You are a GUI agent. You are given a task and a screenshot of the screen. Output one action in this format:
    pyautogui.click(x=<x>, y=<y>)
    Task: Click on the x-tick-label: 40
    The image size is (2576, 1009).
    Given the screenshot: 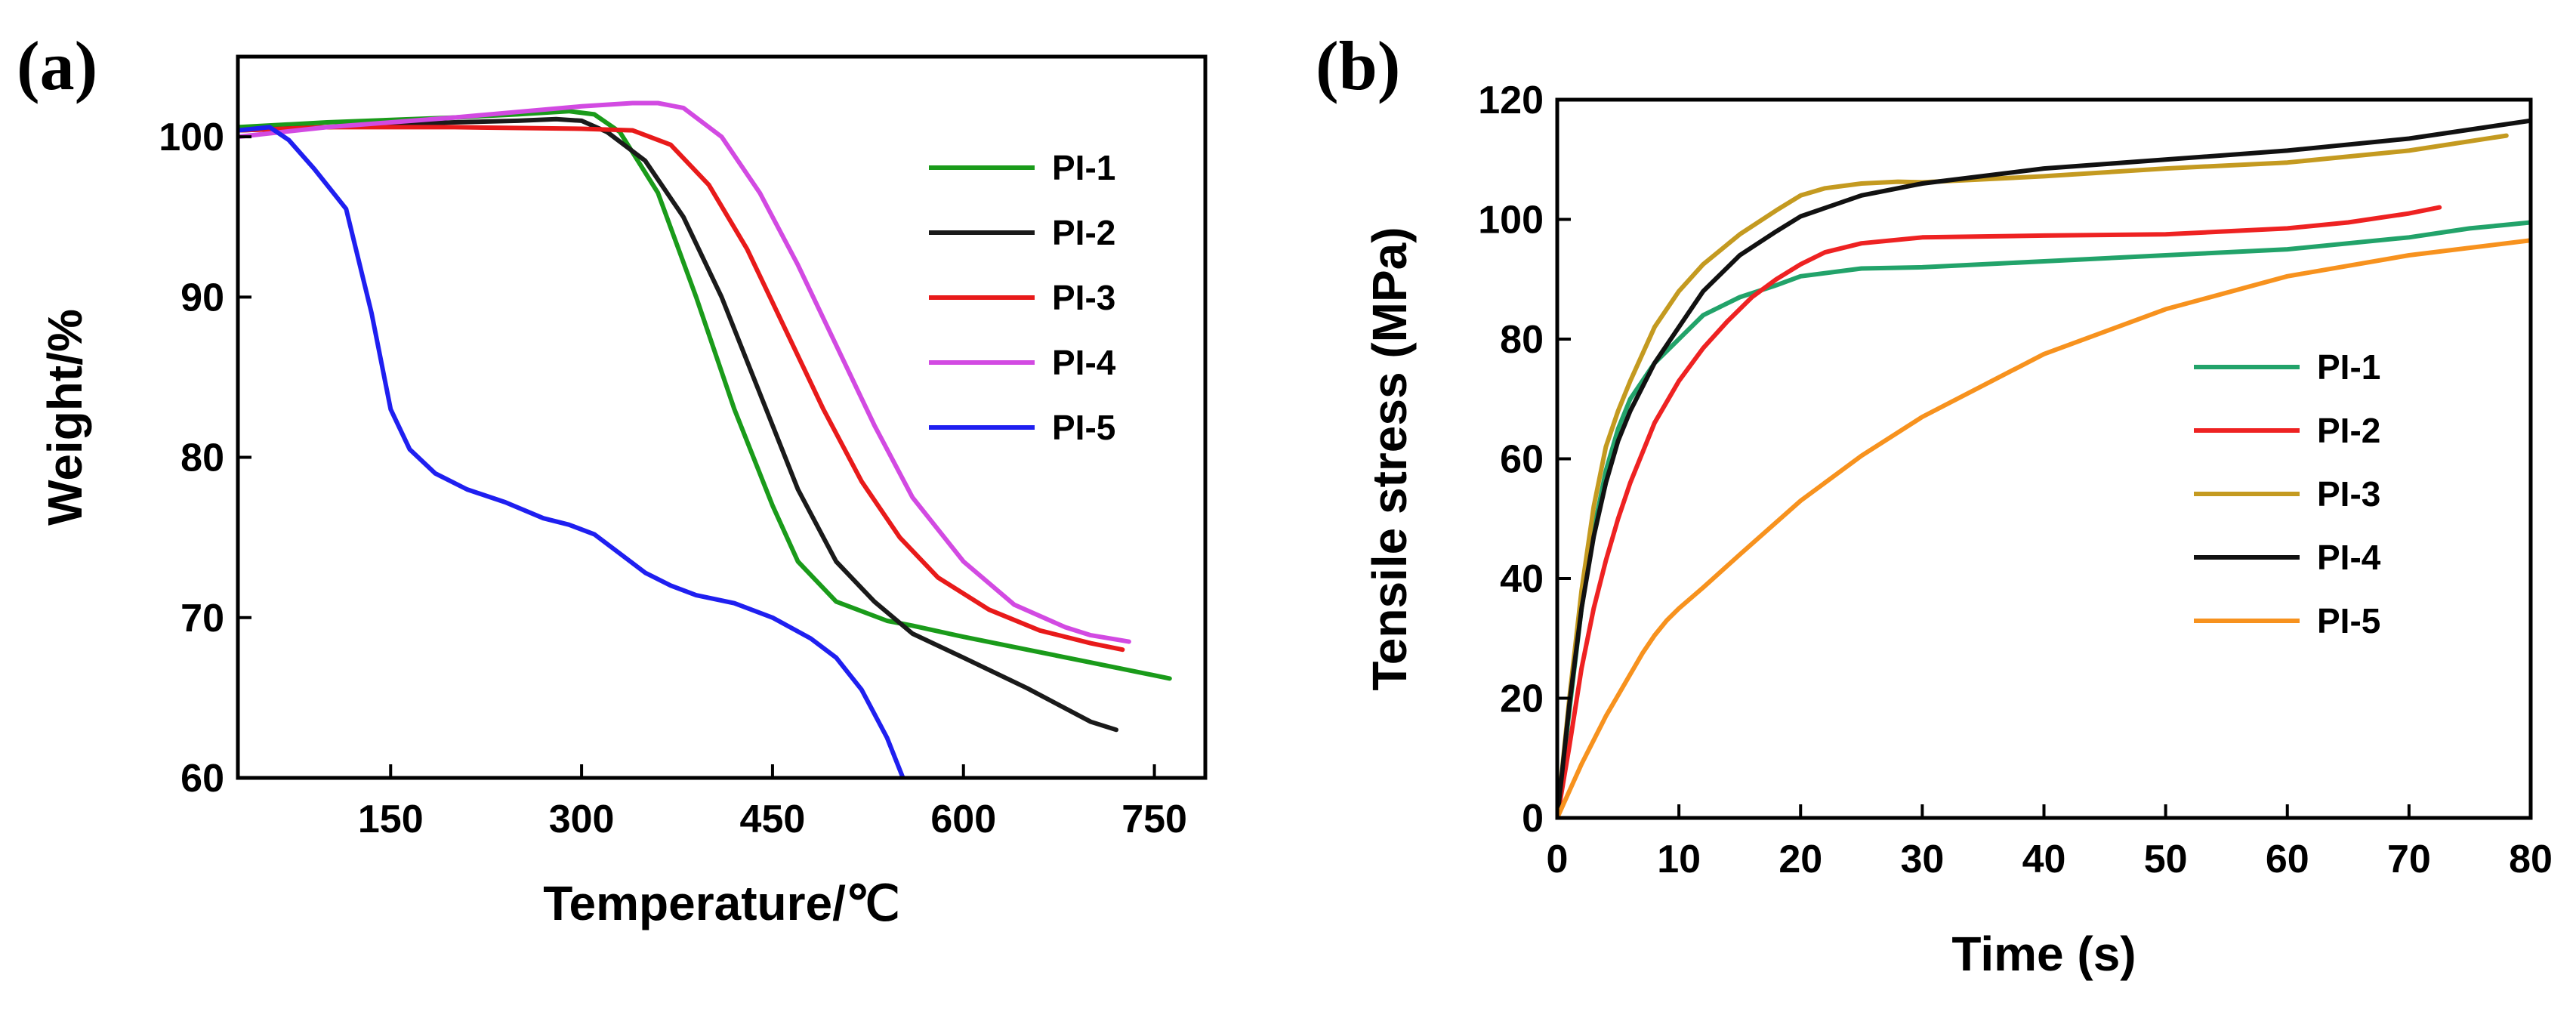 What is the action you would take?
    pyautogui.click(x=2044, y=860)
    